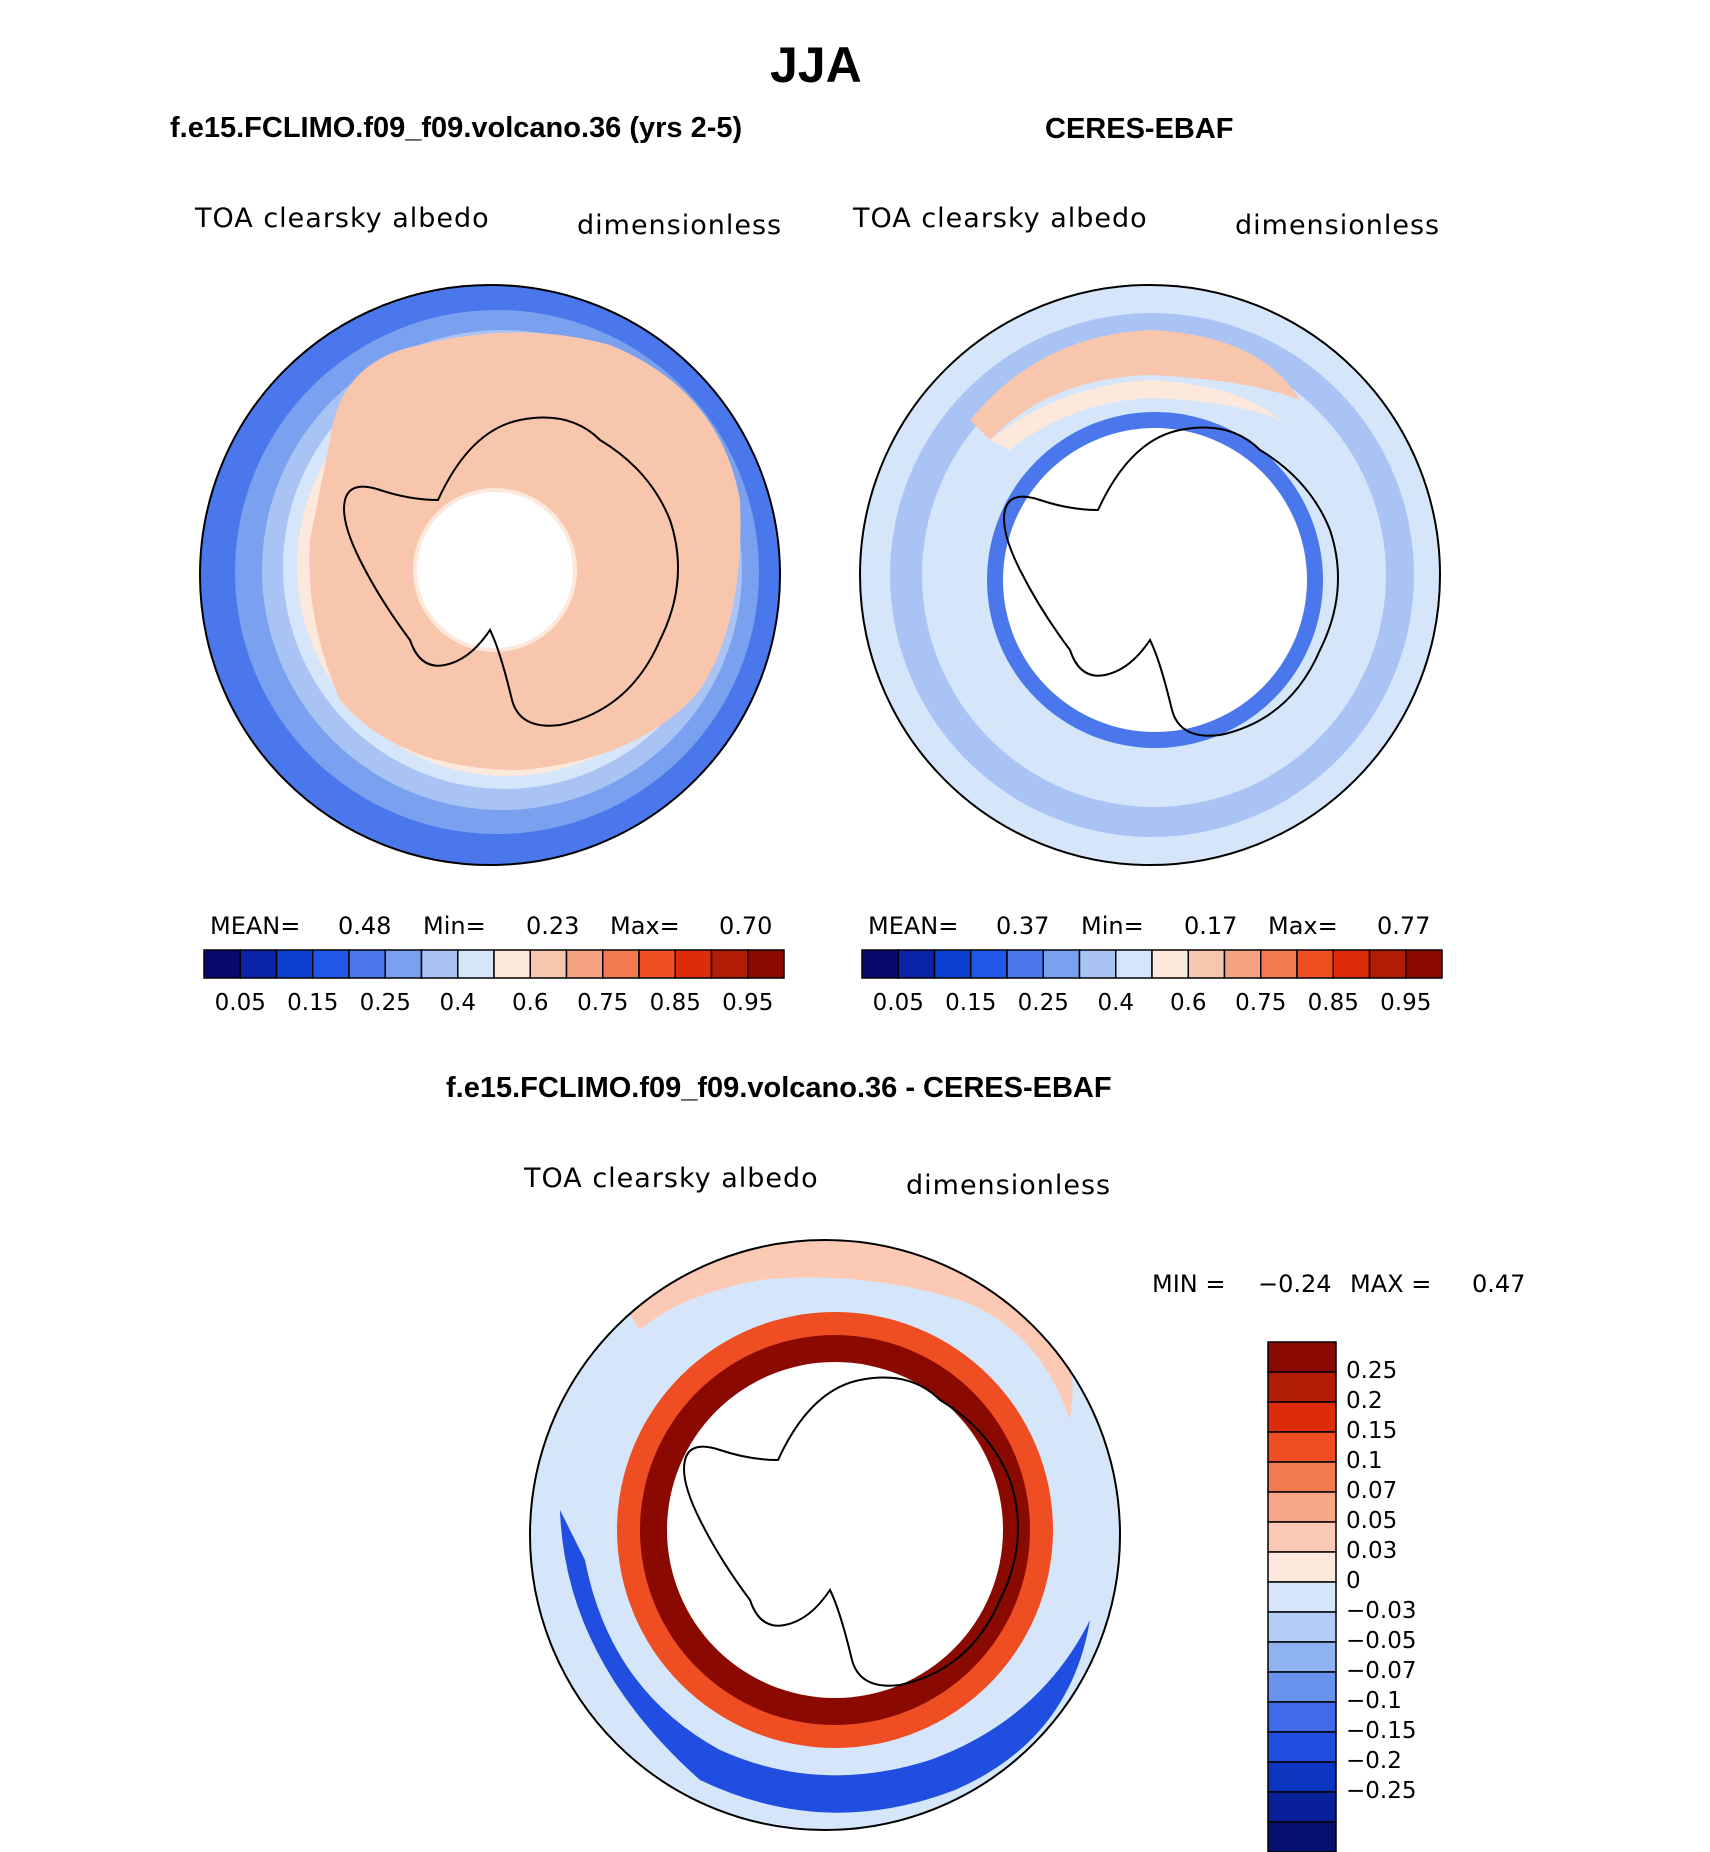 This screenshot has height=1852, width=1710. Describe the element at coordinates (1381, 1671) in the screenshot. I see `colorbar-tick-label: −0.07` at that location.